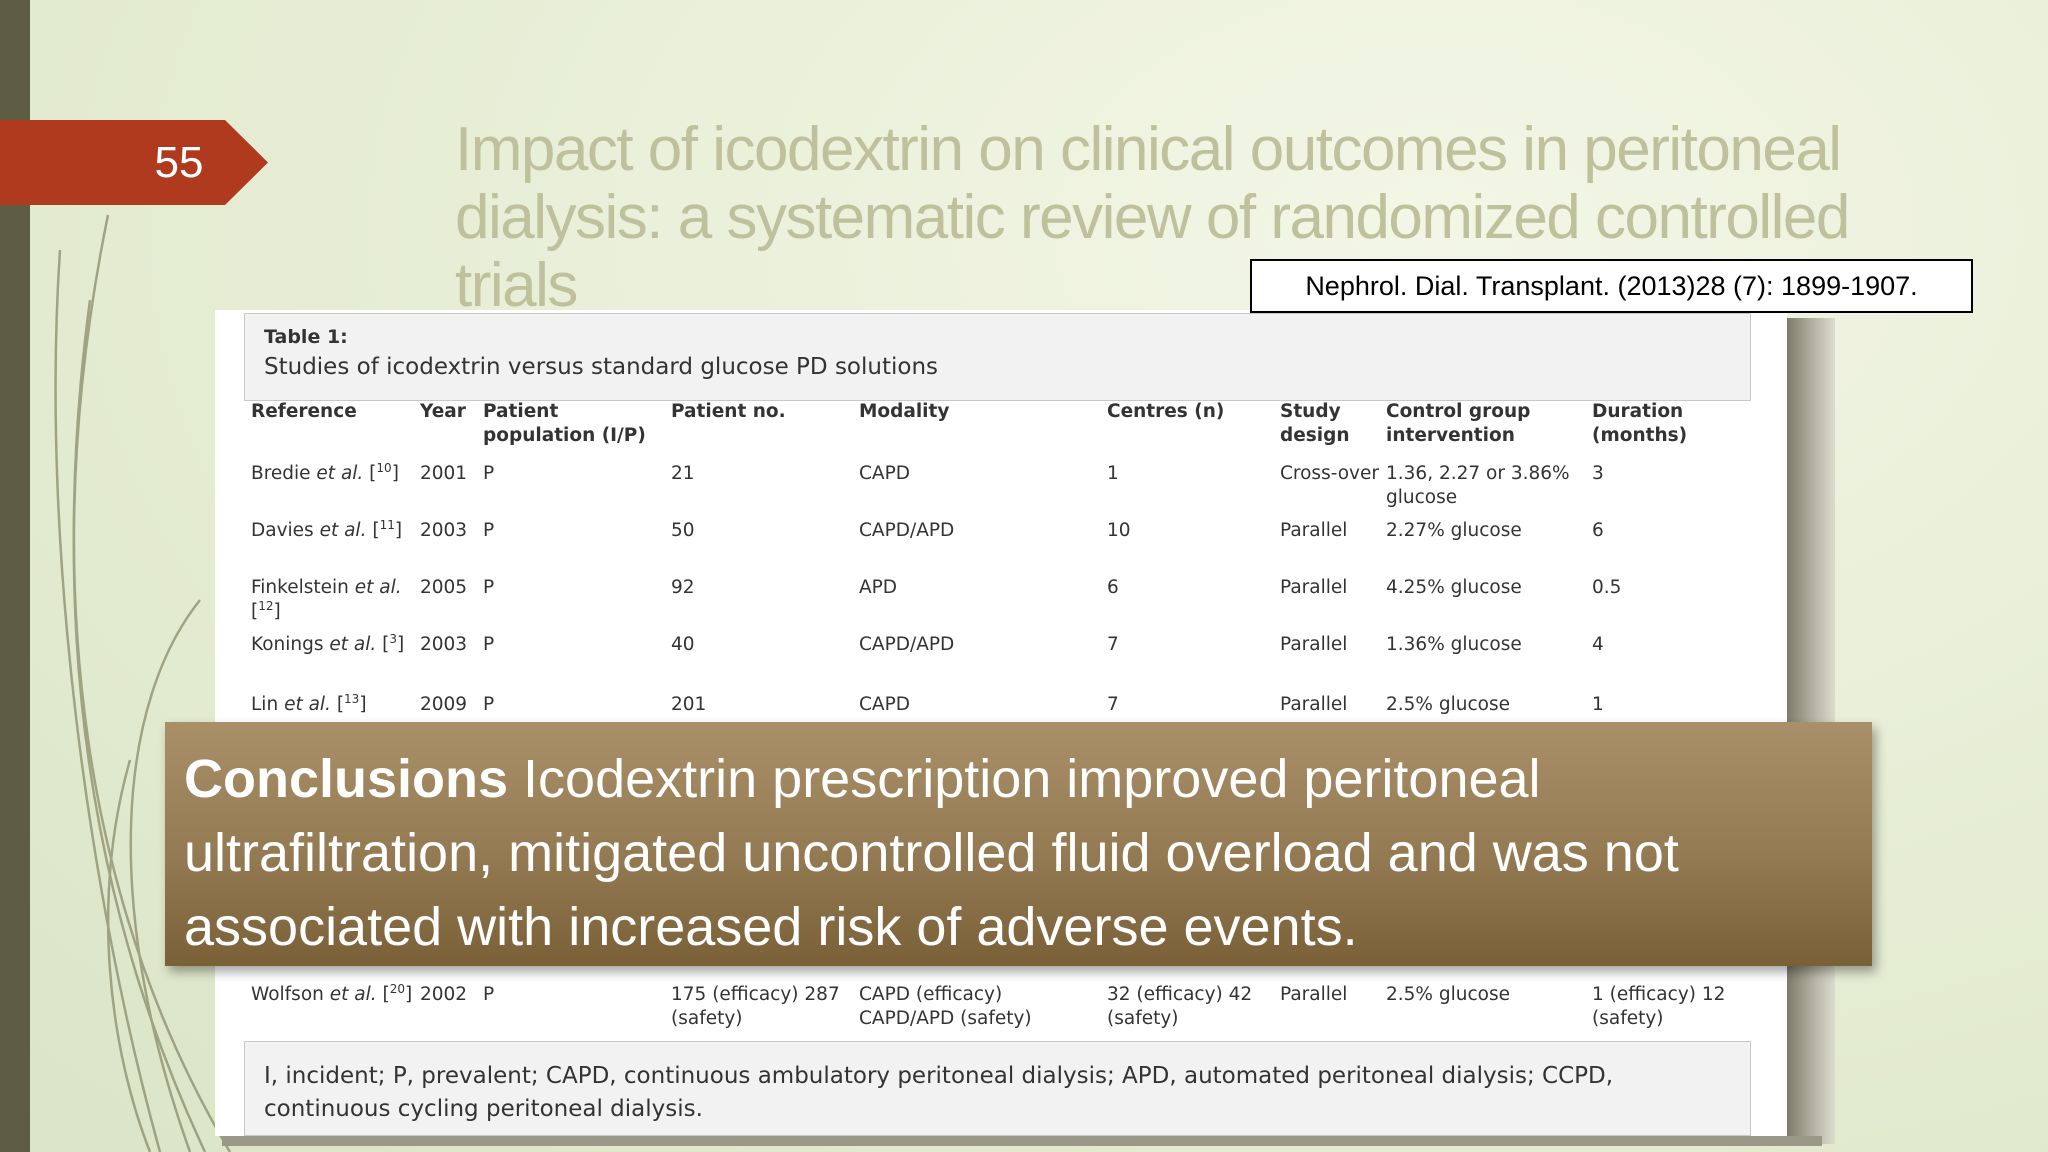  Describe the element at coordinates (728, 411) in the screenshot. I see `column-header: Patient no.` at that location.